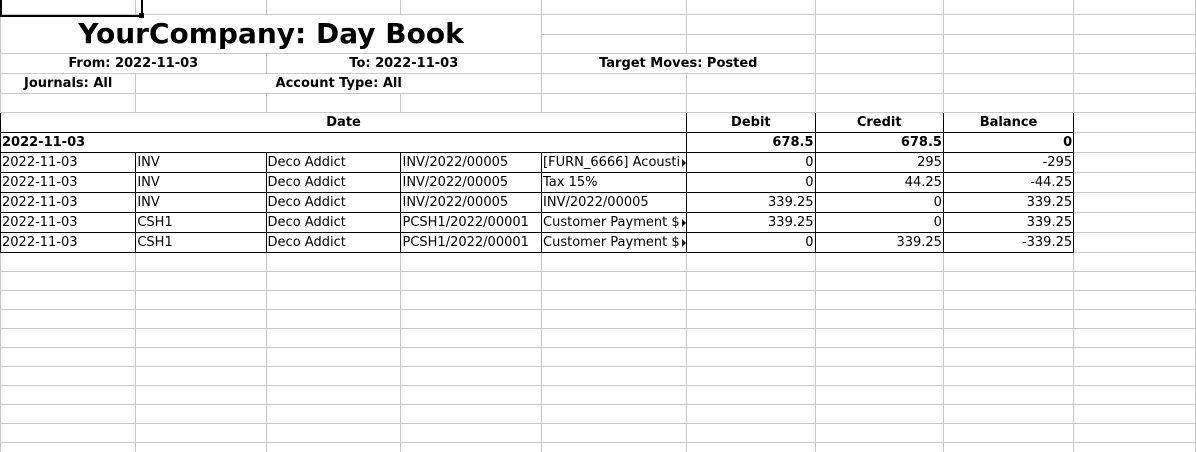 The image size is (1196, 452). Describe the element at coordinates (1008, 182) in the screenshot. I see `row-balance: -44.25` at that location.